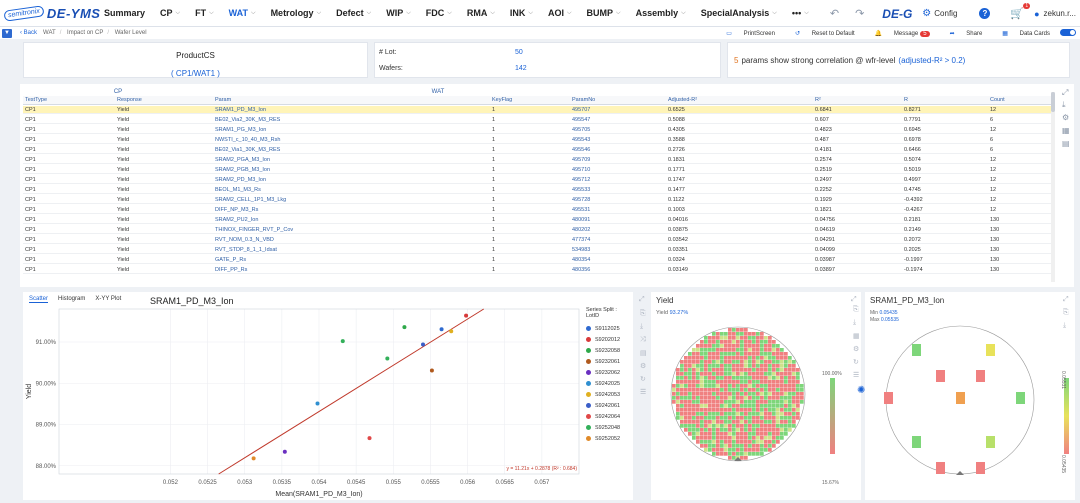  I want to click on nav-item-5: Defect ⌵, so click(353, 13).